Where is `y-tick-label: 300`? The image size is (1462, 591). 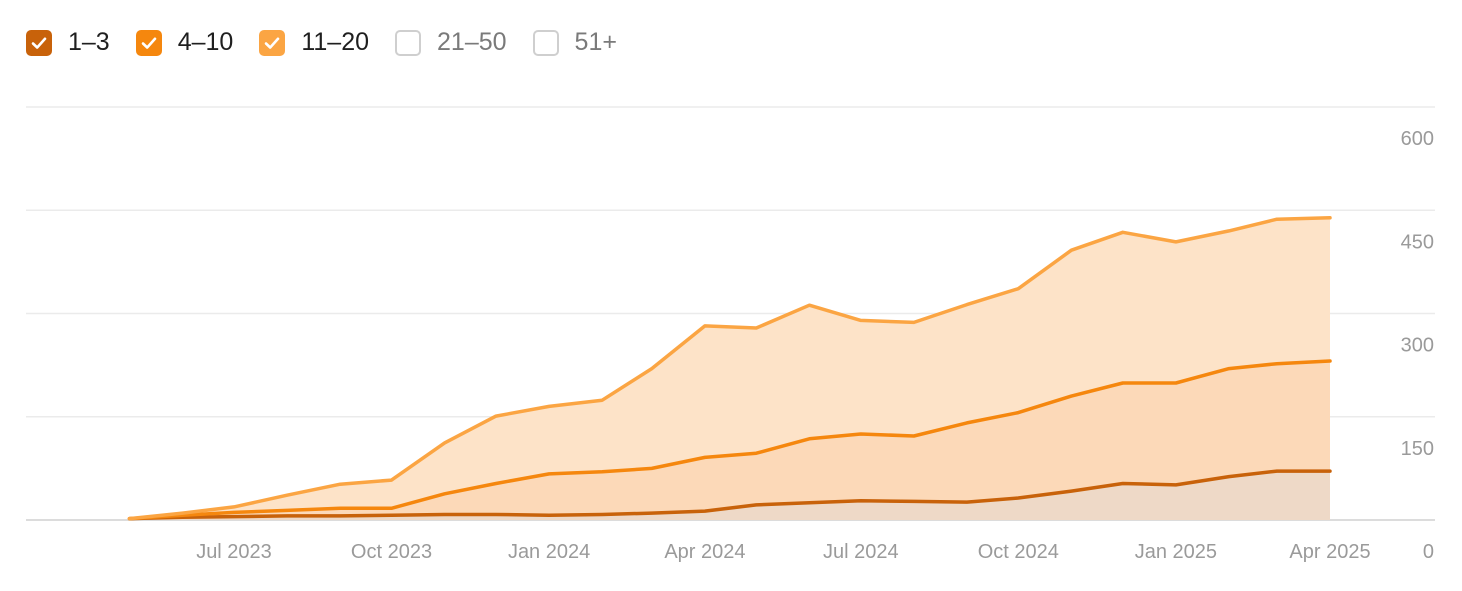
y-tick-label: 300 is located at coordinates (1417, 346).